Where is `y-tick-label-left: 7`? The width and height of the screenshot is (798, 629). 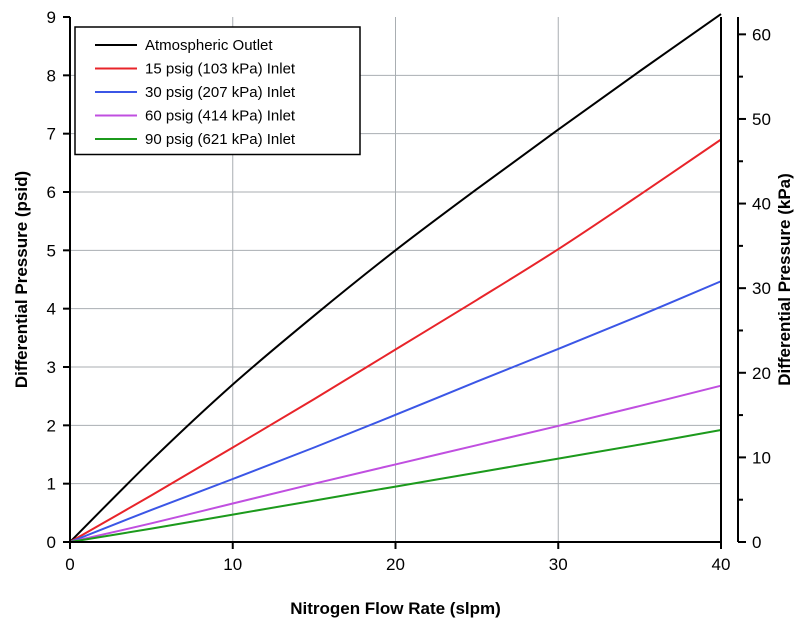 y-tick-label-left: 7 is located at coordinates (51, 134).